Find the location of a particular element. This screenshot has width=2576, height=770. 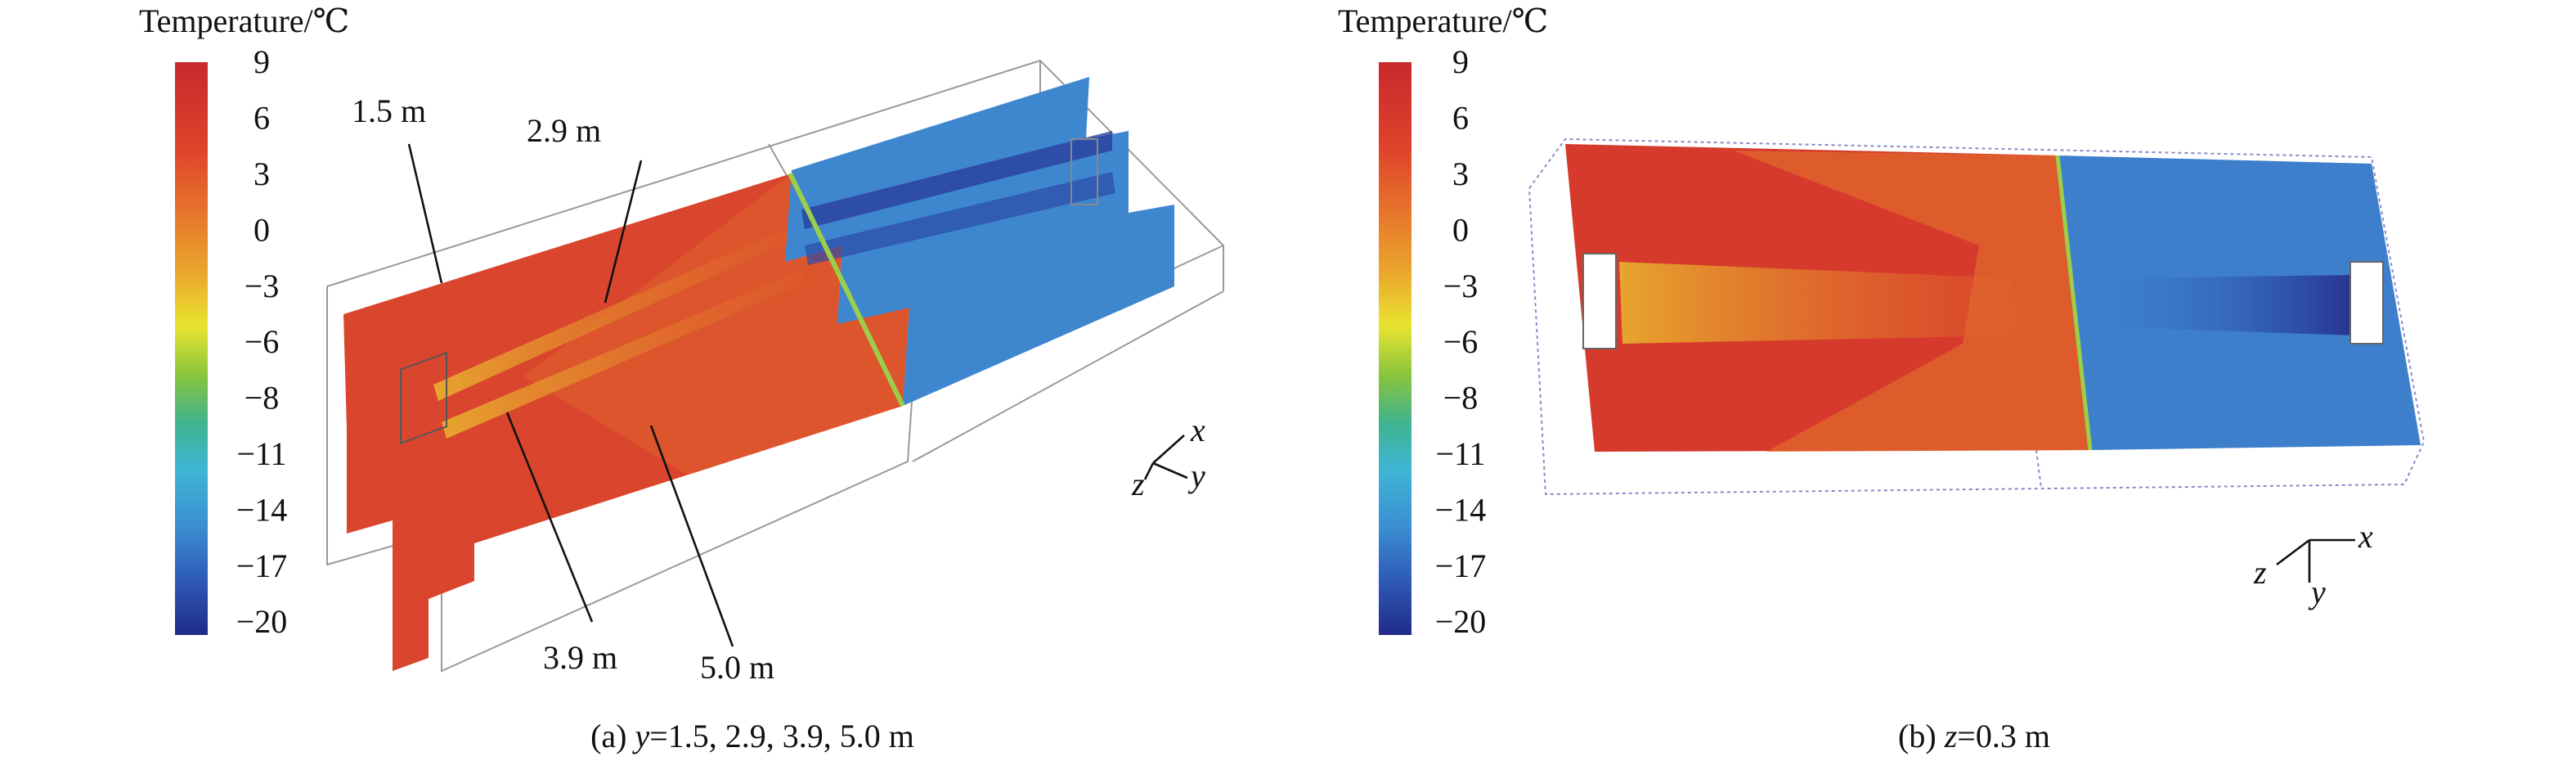

annotation: 2.9 m is located at coordinates (564, 130).